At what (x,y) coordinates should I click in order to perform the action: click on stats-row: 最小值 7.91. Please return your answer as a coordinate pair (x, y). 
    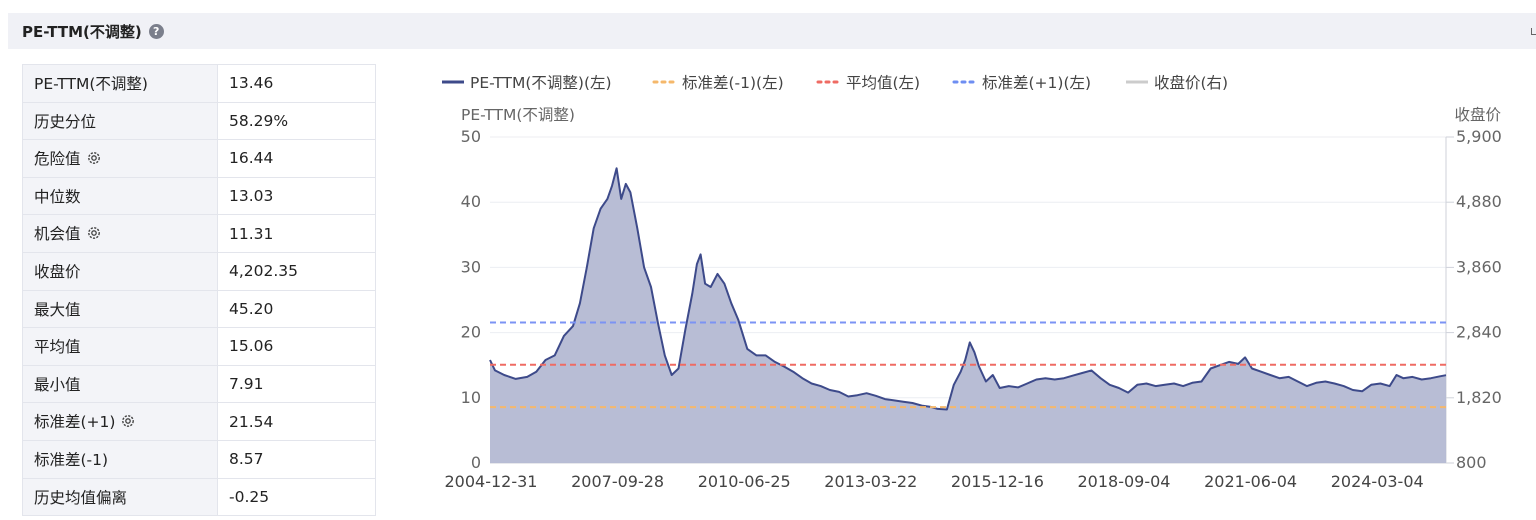
    Looking at the image, I should click on (199, 384).